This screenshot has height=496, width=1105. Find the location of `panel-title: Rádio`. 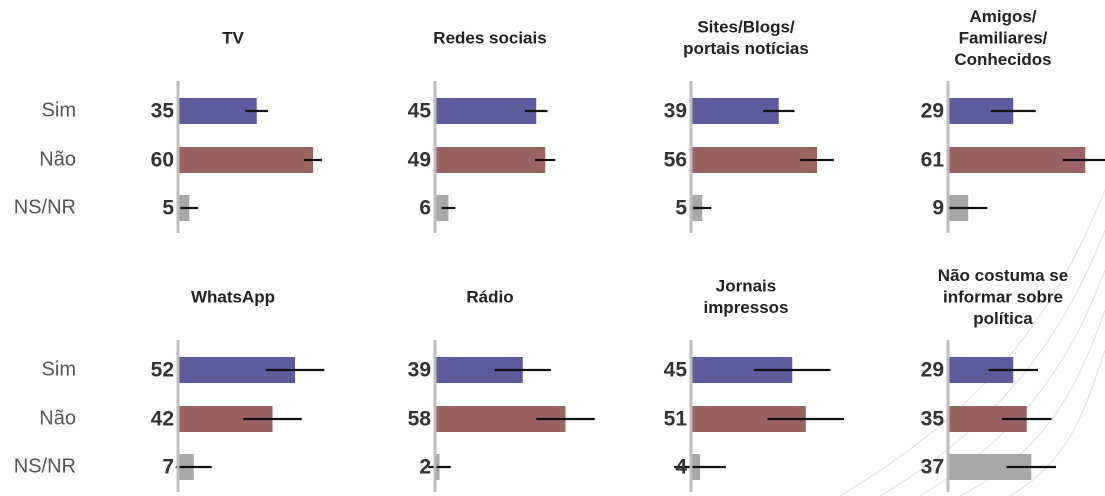

panel-title: Rádio is located at coordinates (489, 296).